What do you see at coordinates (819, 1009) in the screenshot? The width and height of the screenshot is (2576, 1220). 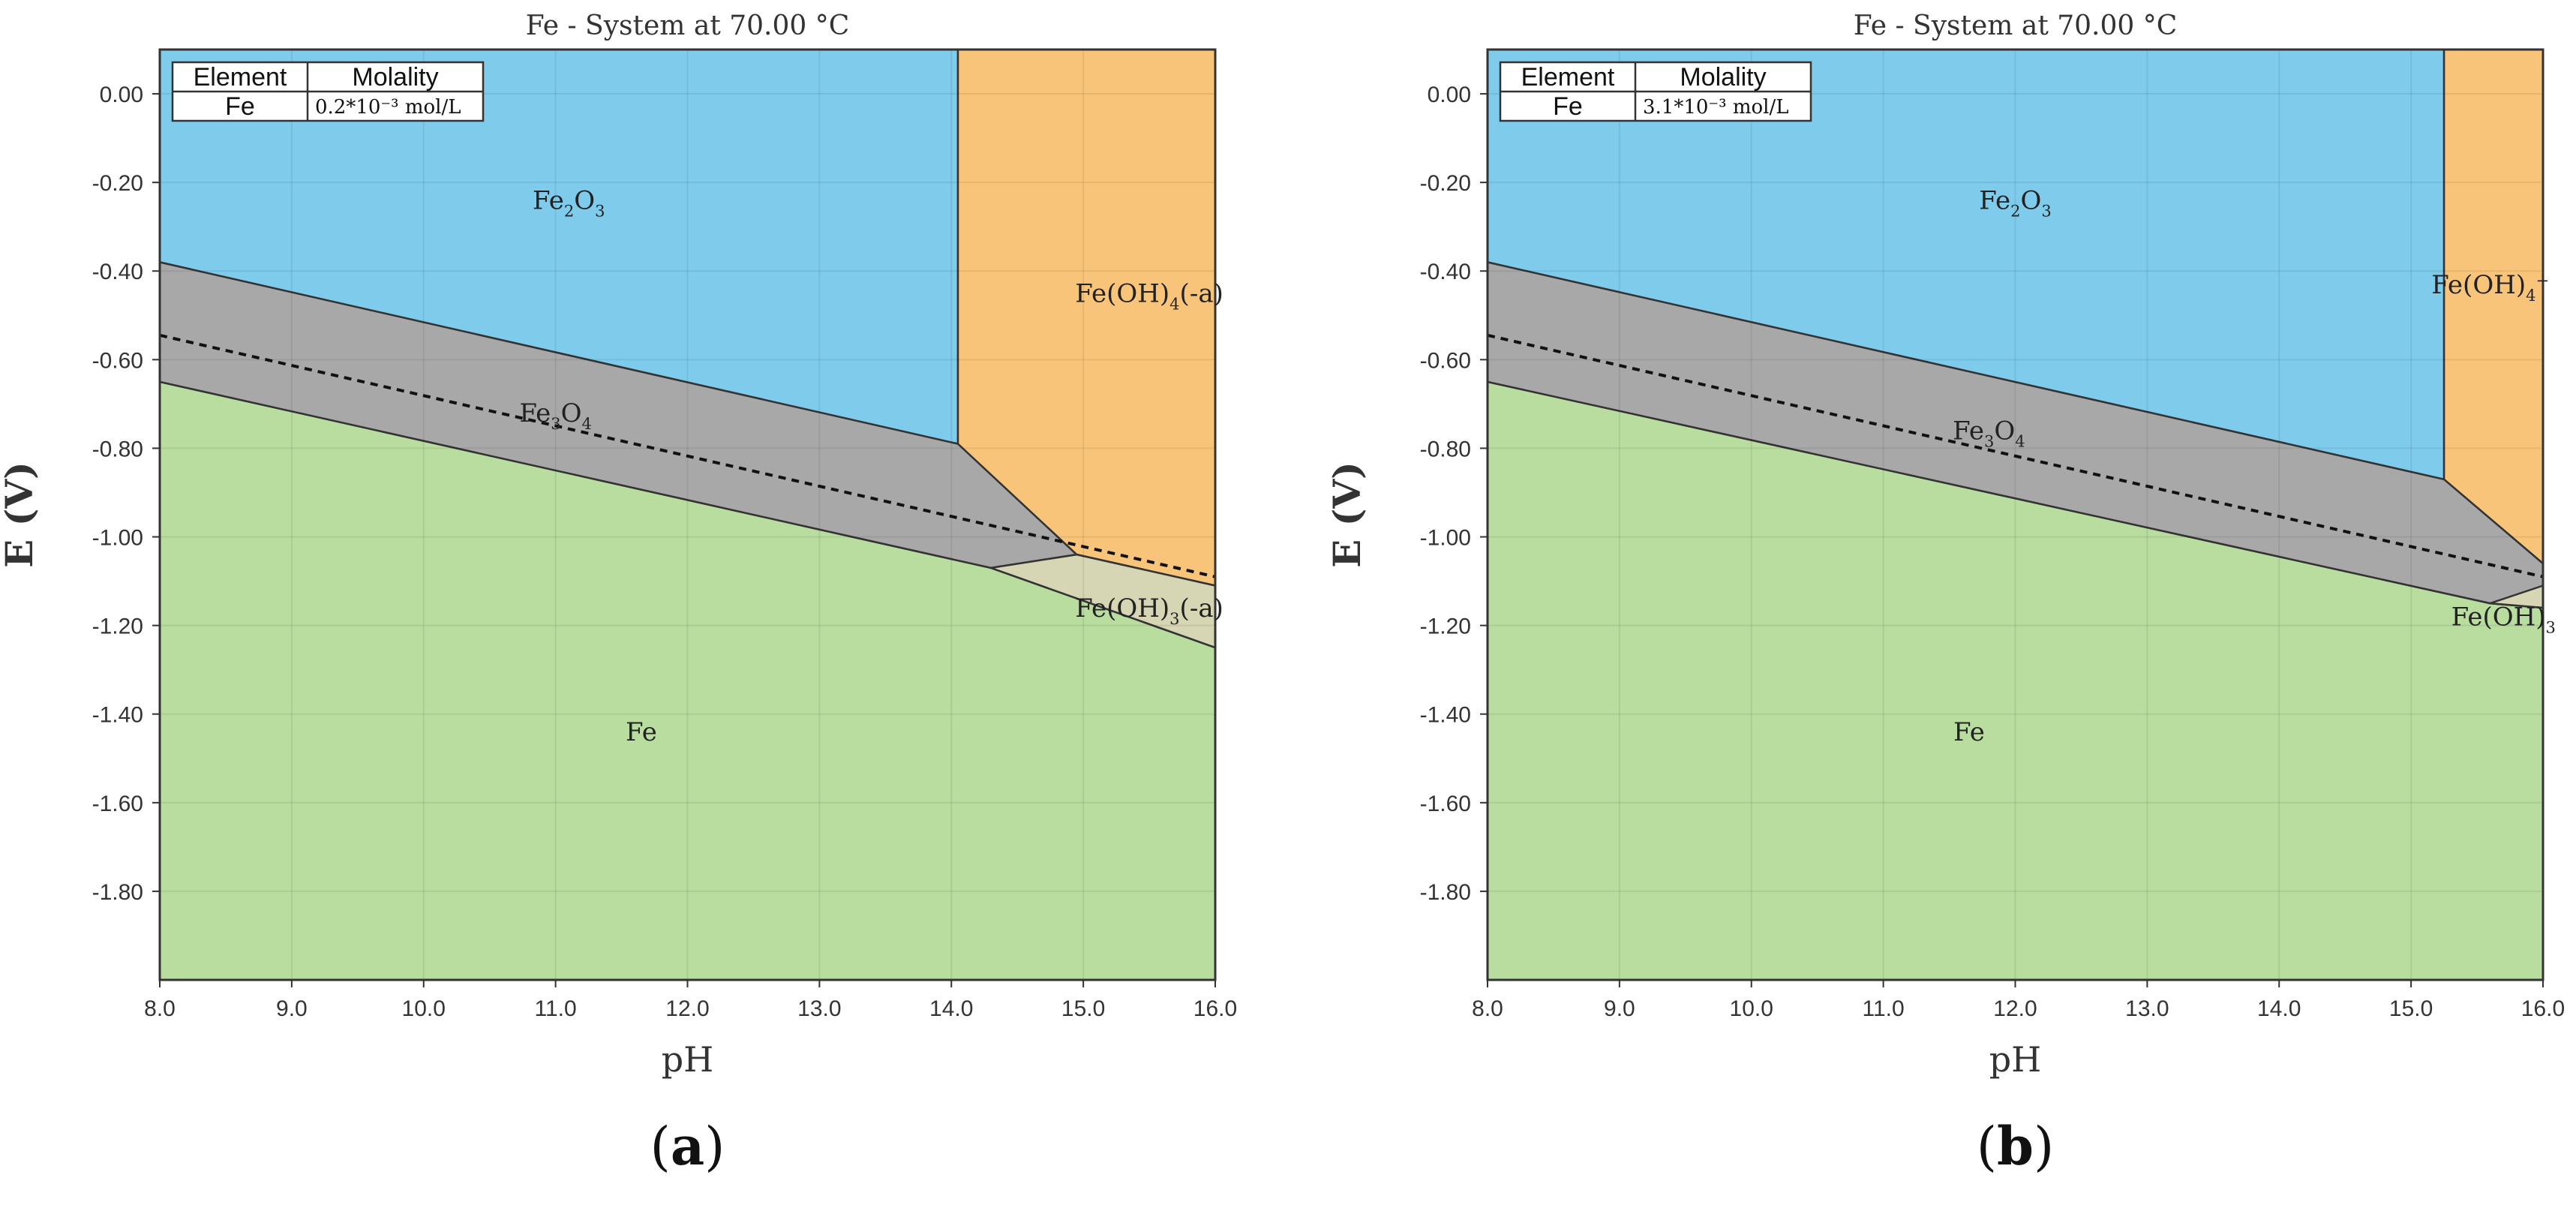 I see `x-tick-label: 13.0` at bounding box center [819, 1009].